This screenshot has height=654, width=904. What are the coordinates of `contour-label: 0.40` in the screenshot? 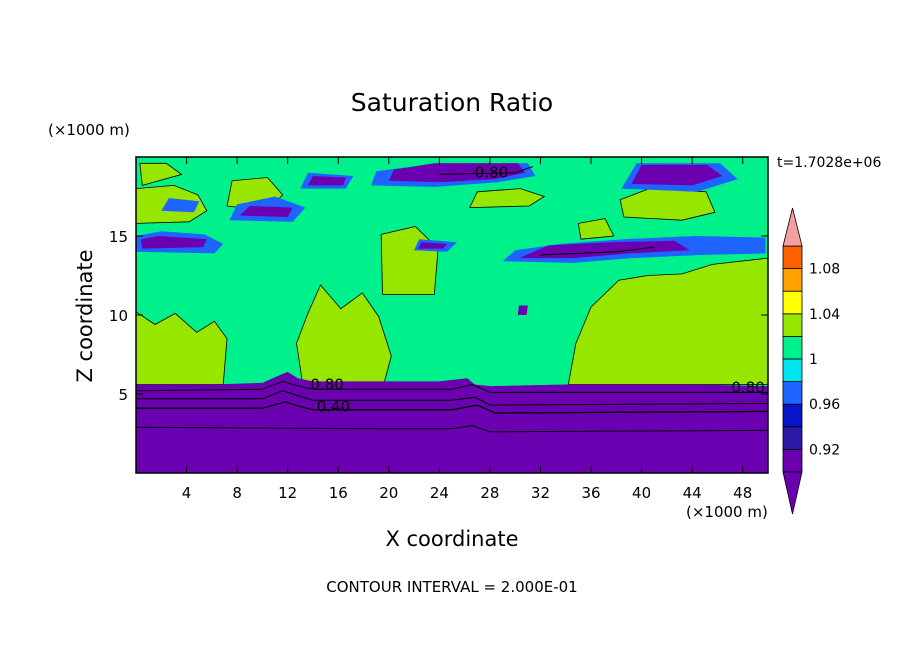 It's located at (333, 406).